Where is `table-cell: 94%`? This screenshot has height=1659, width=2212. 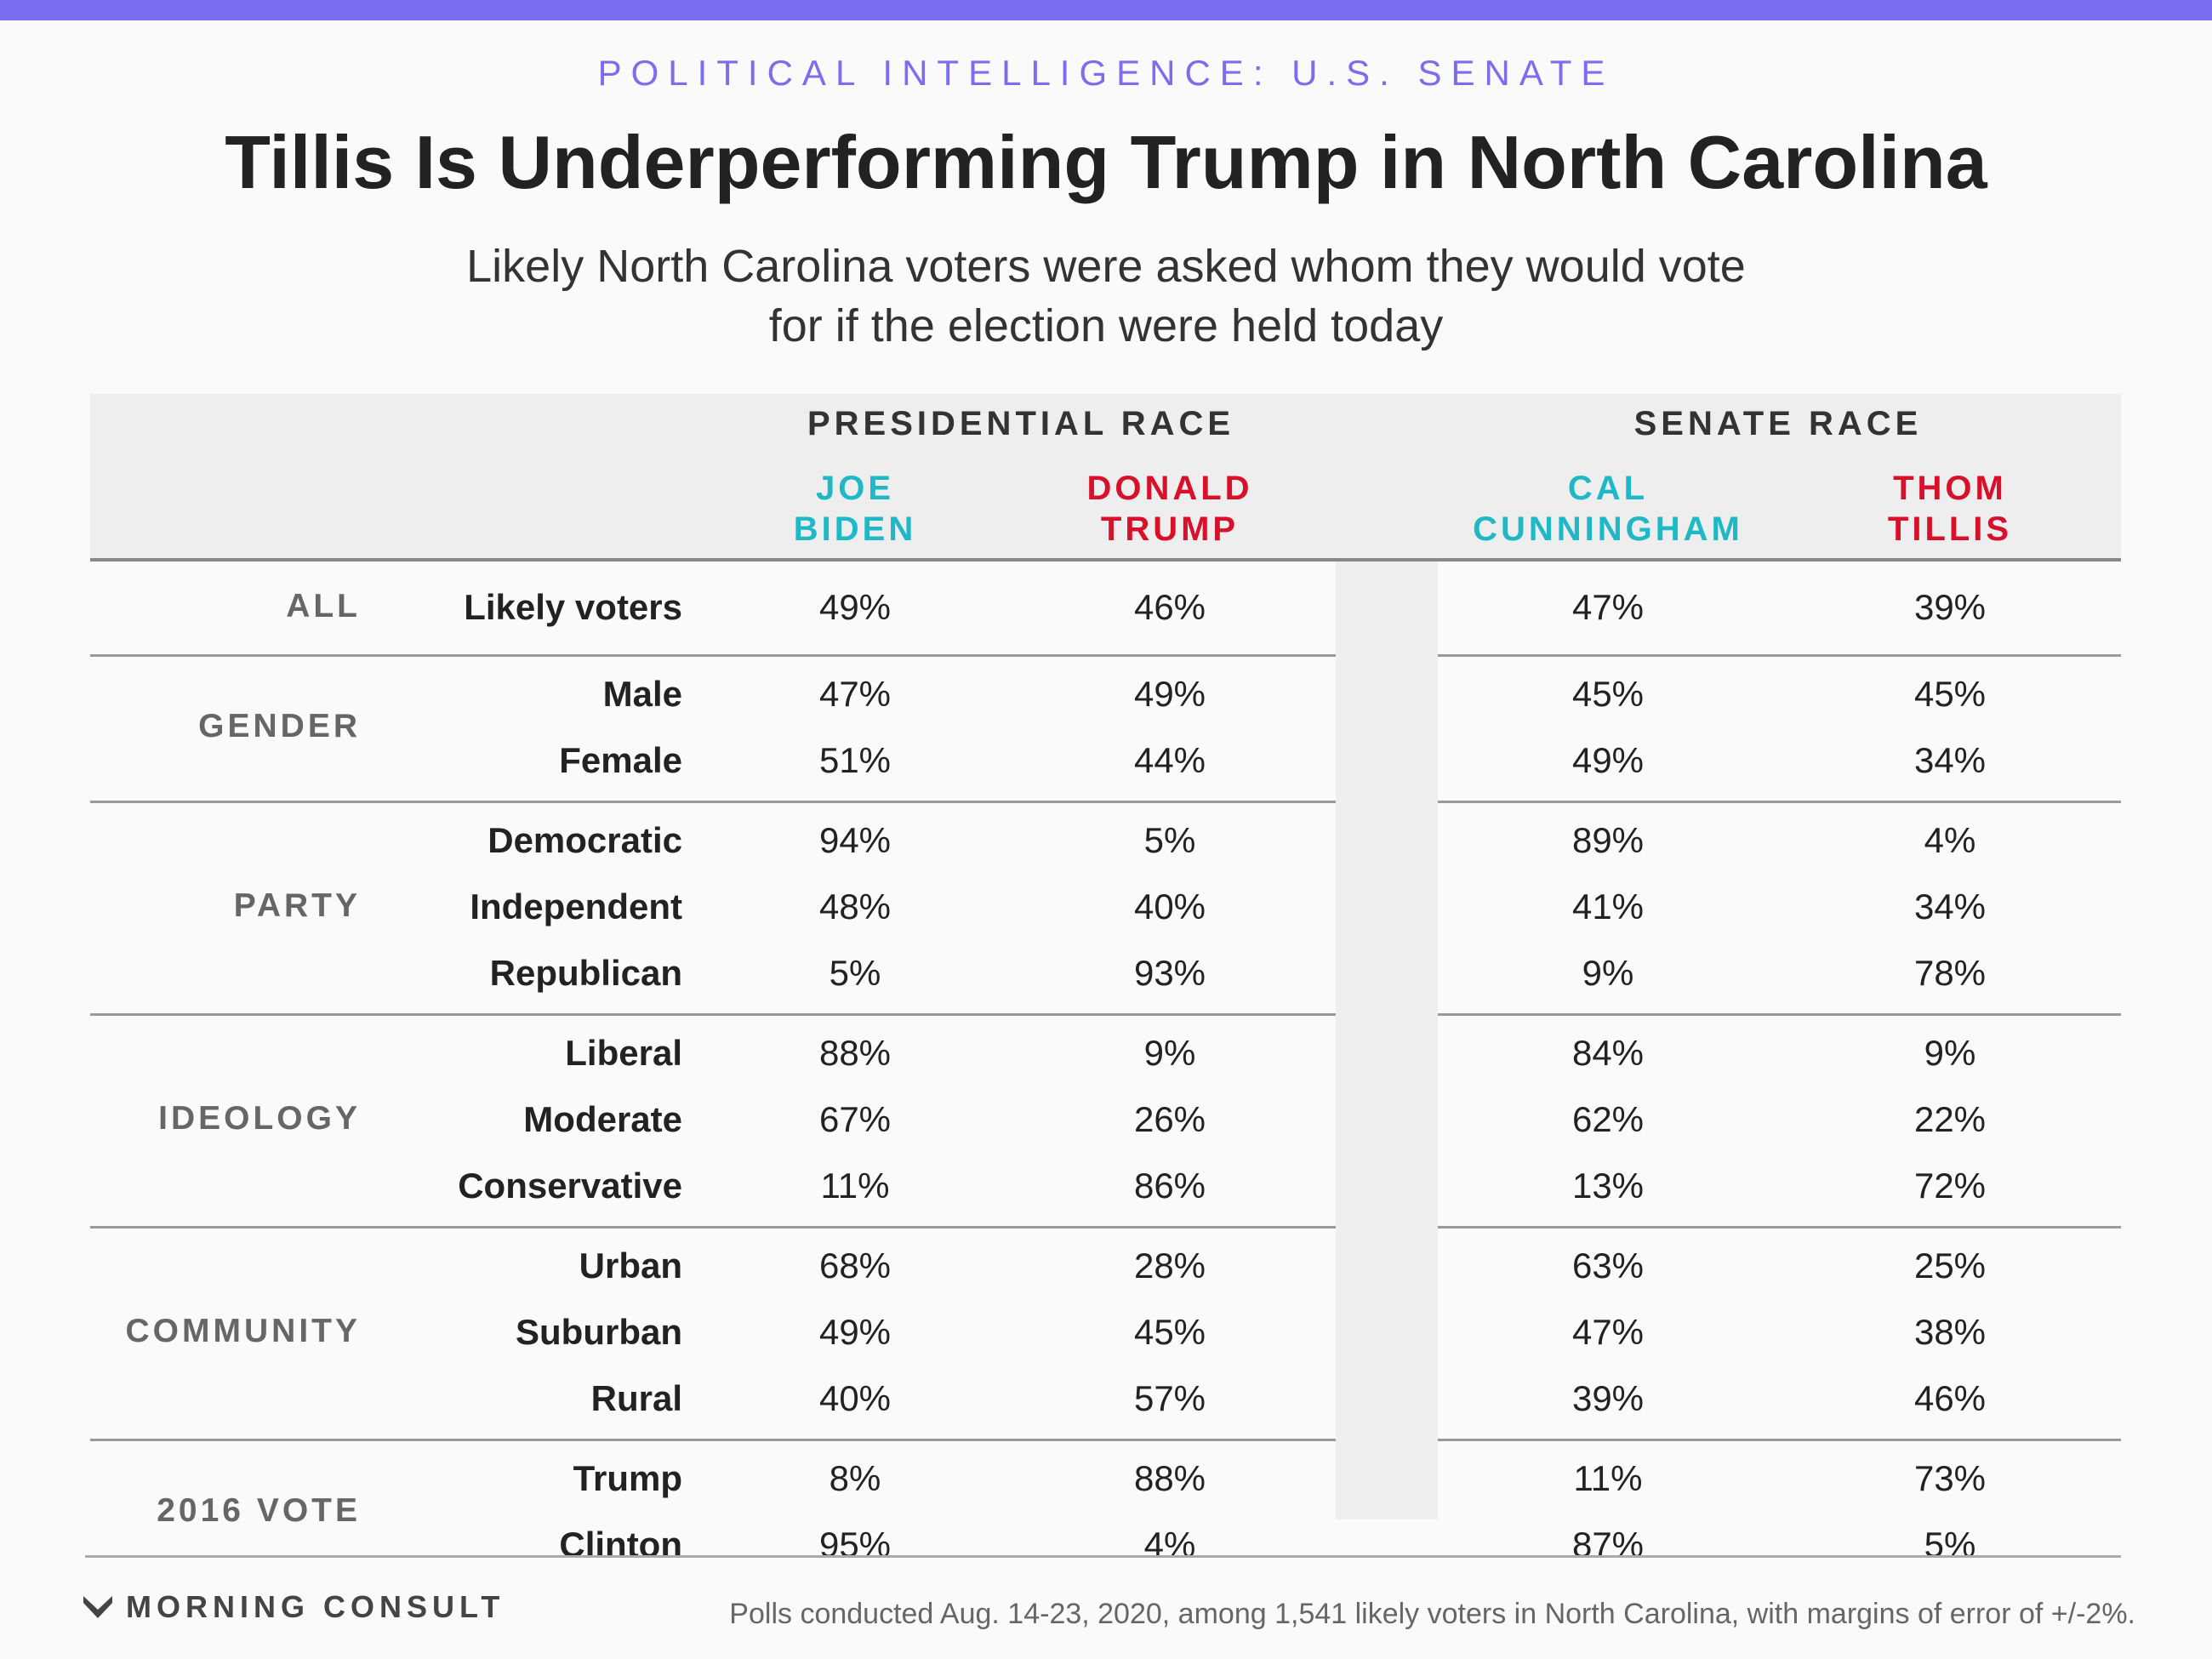 table-cell: 94% is located at coordinates (855, 840).